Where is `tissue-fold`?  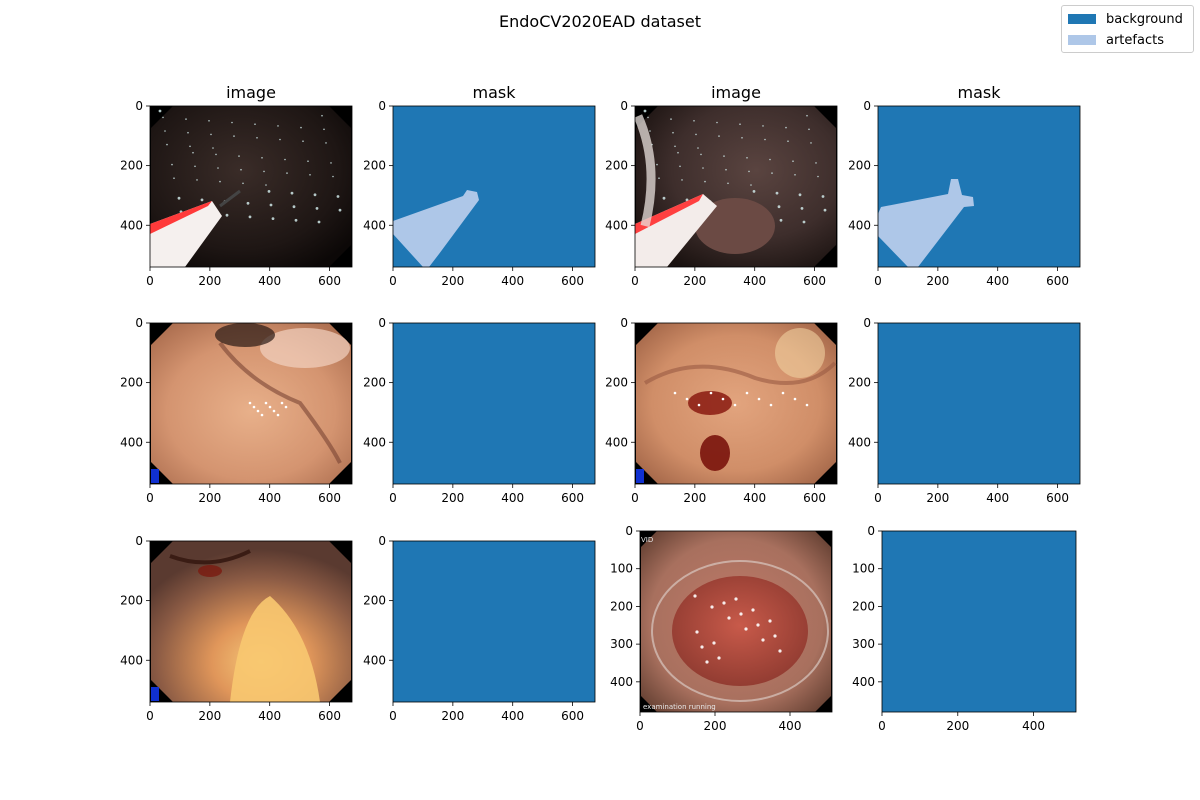 tissue-fold is located at coordinates (735, 226).